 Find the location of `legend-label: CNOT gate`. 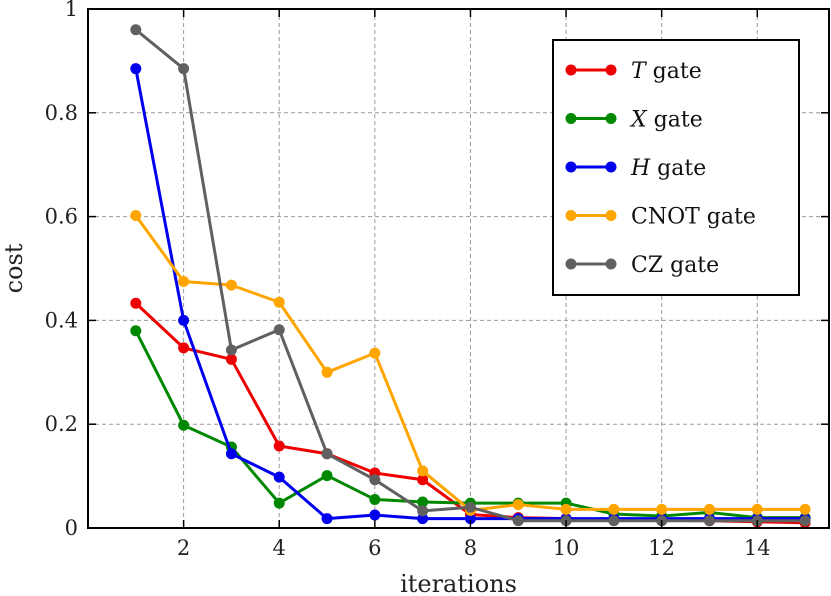

legend-label: CNOT gate is located at coordinates (693, 217).